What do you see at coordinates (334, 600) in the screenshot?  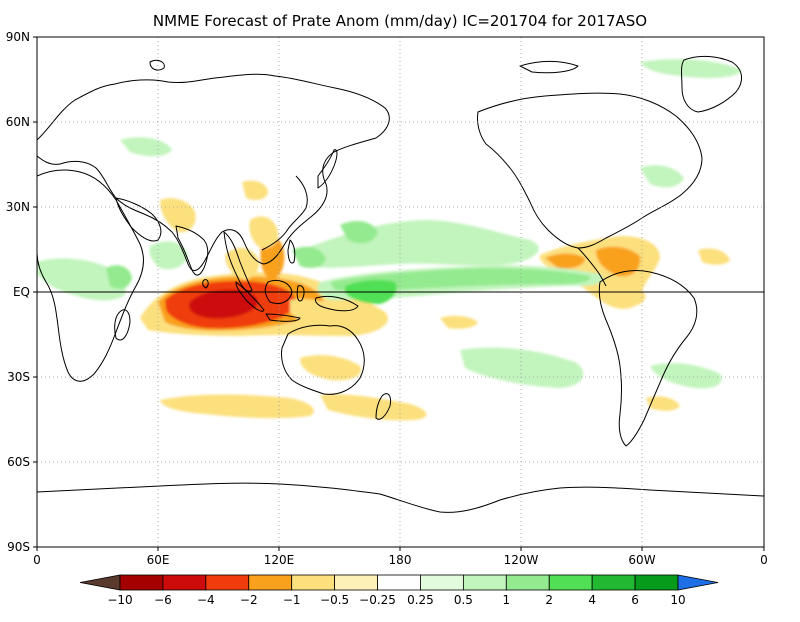 I see `colorbar-tick-label: −0.5` at bounding box center [334, 600].